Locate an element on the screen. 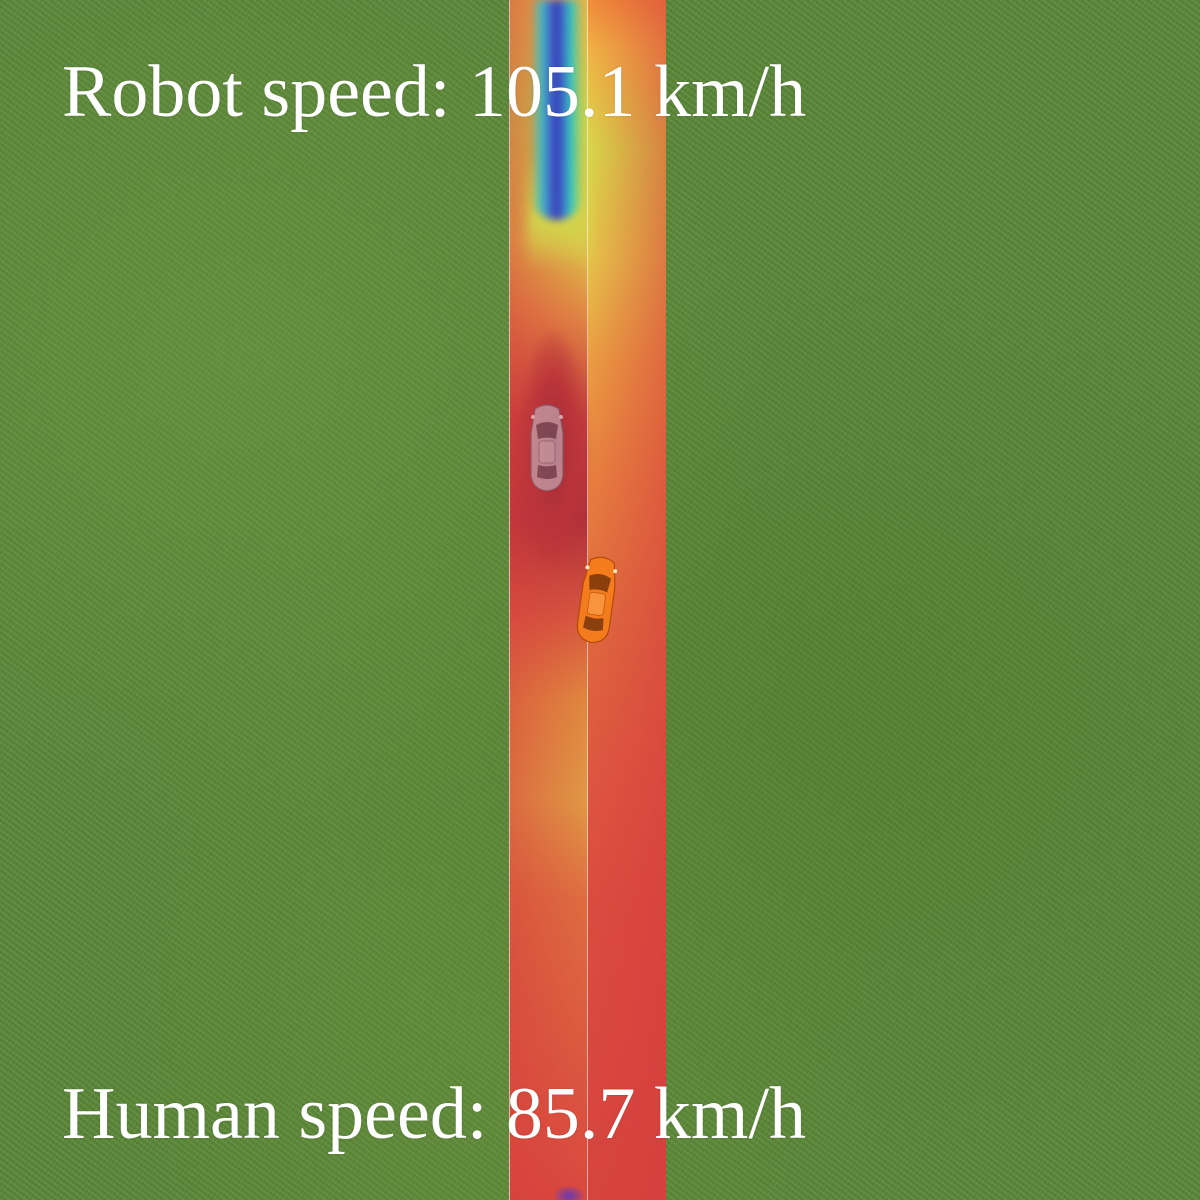 Image resolution: width=1200 pixels, height=1200 pixels. robot-speed-label: Robot speed: 105.1 km/h is located at coordinates (434, 92).